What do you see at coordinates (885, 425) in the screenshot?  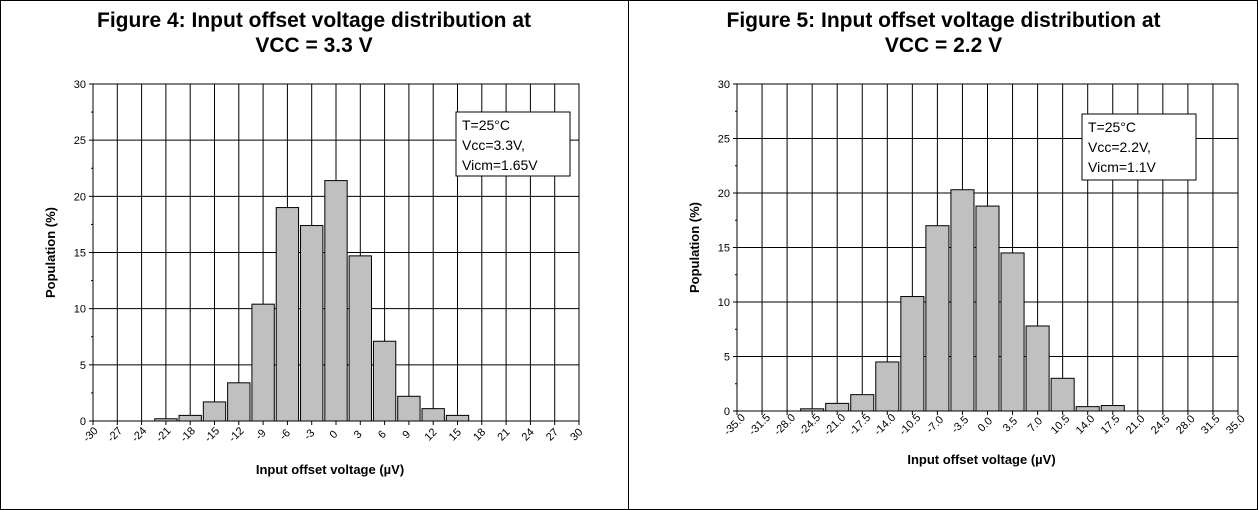 I see `x-tick-label: -14.0` at bounding box center [885, 425].